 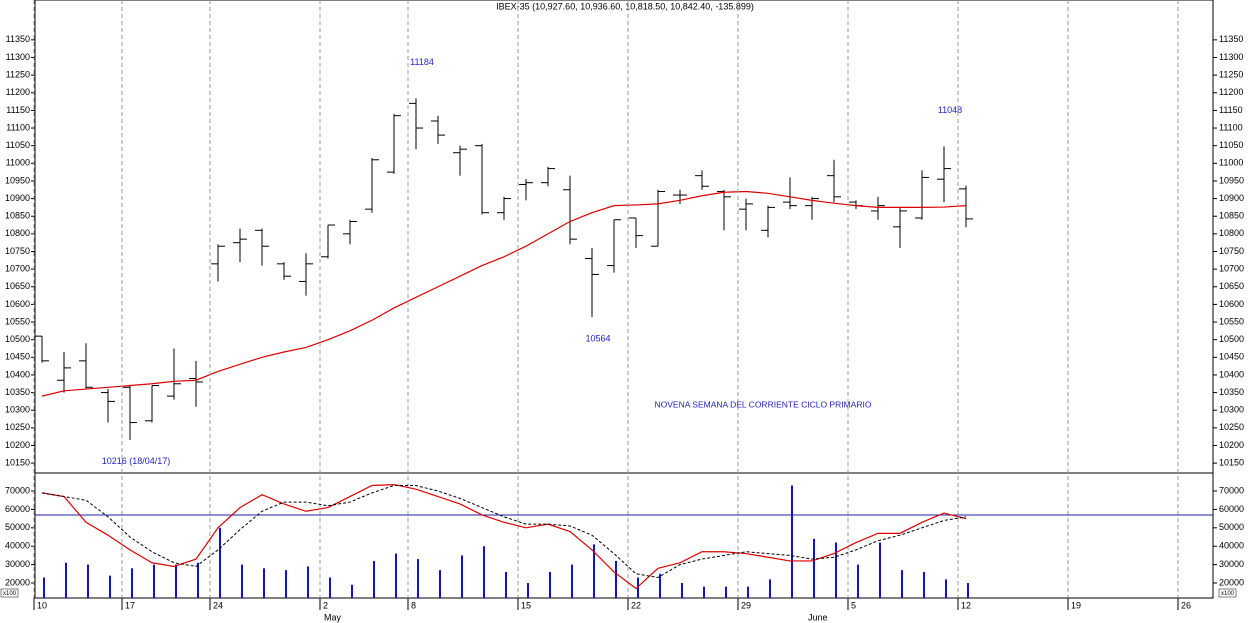 I want to click on month-label: May, so click(x=333, y=617).